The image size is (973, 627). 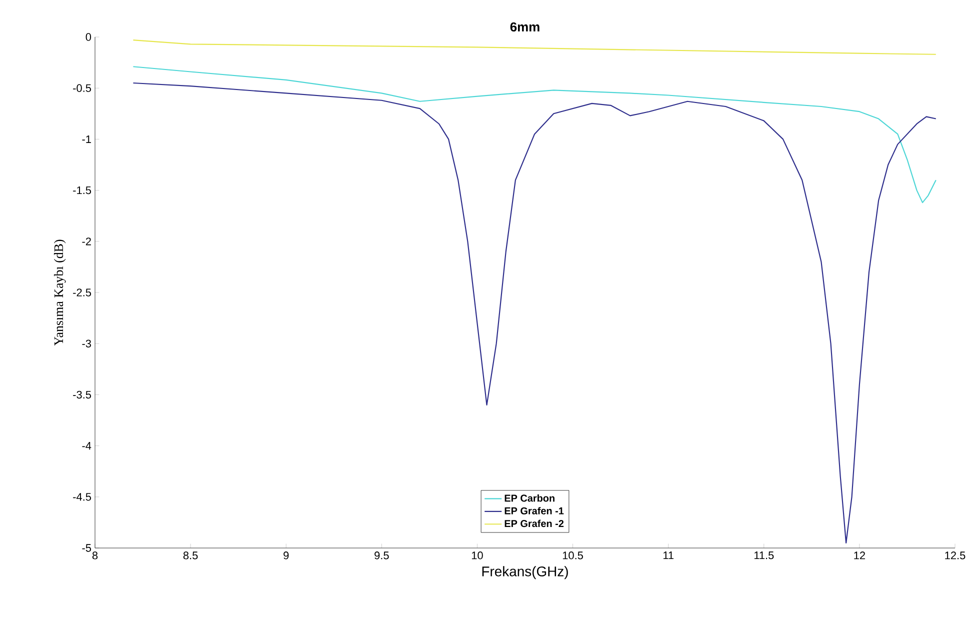 I want to click on y-tick-label: -1.5, so click(x=82, y=190).